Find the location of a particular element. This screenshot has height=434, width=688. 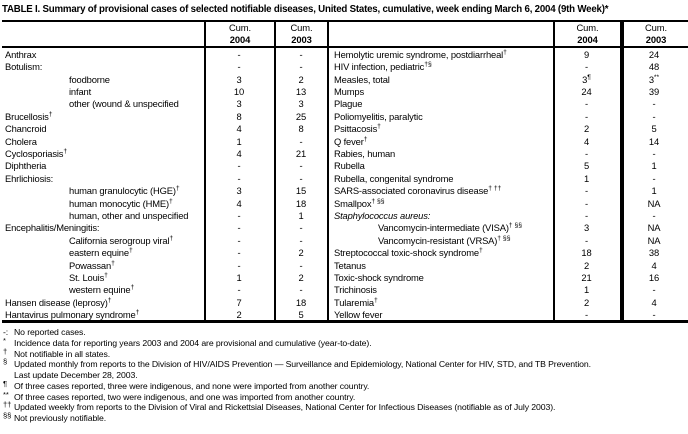

disease-label: St. Louis† is located at coordinates (103, 277).